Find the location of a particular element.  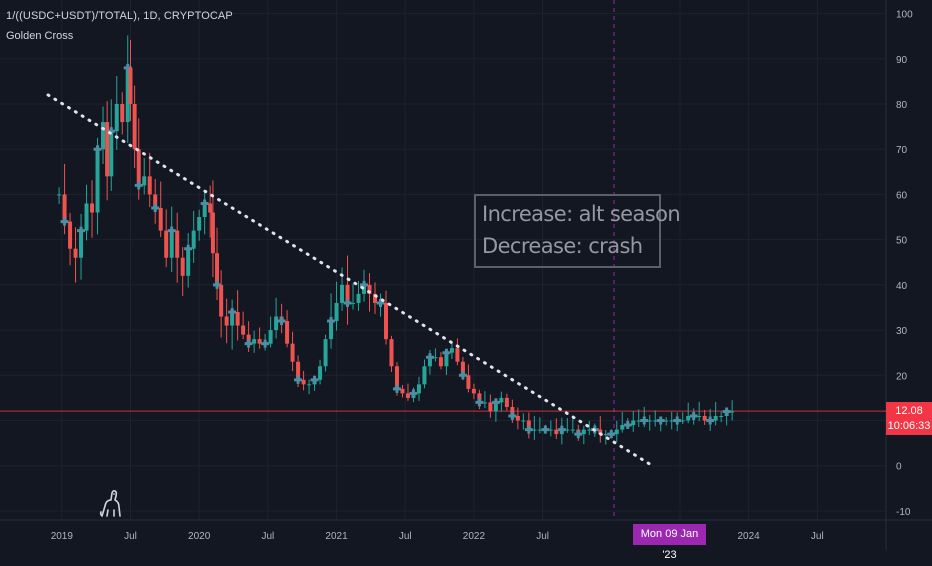

y-tick-label: 20 is located at coordinates (902, 376).